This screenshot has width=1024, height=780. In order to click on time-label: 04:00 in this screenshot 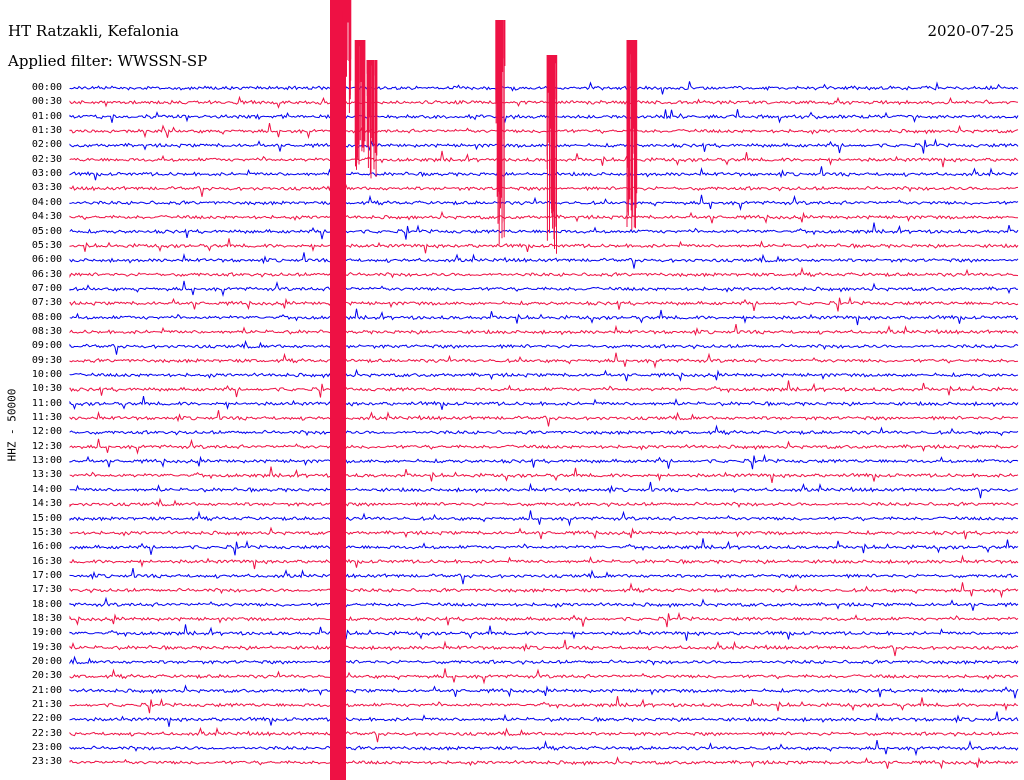, I will do `click(46, 202)`.